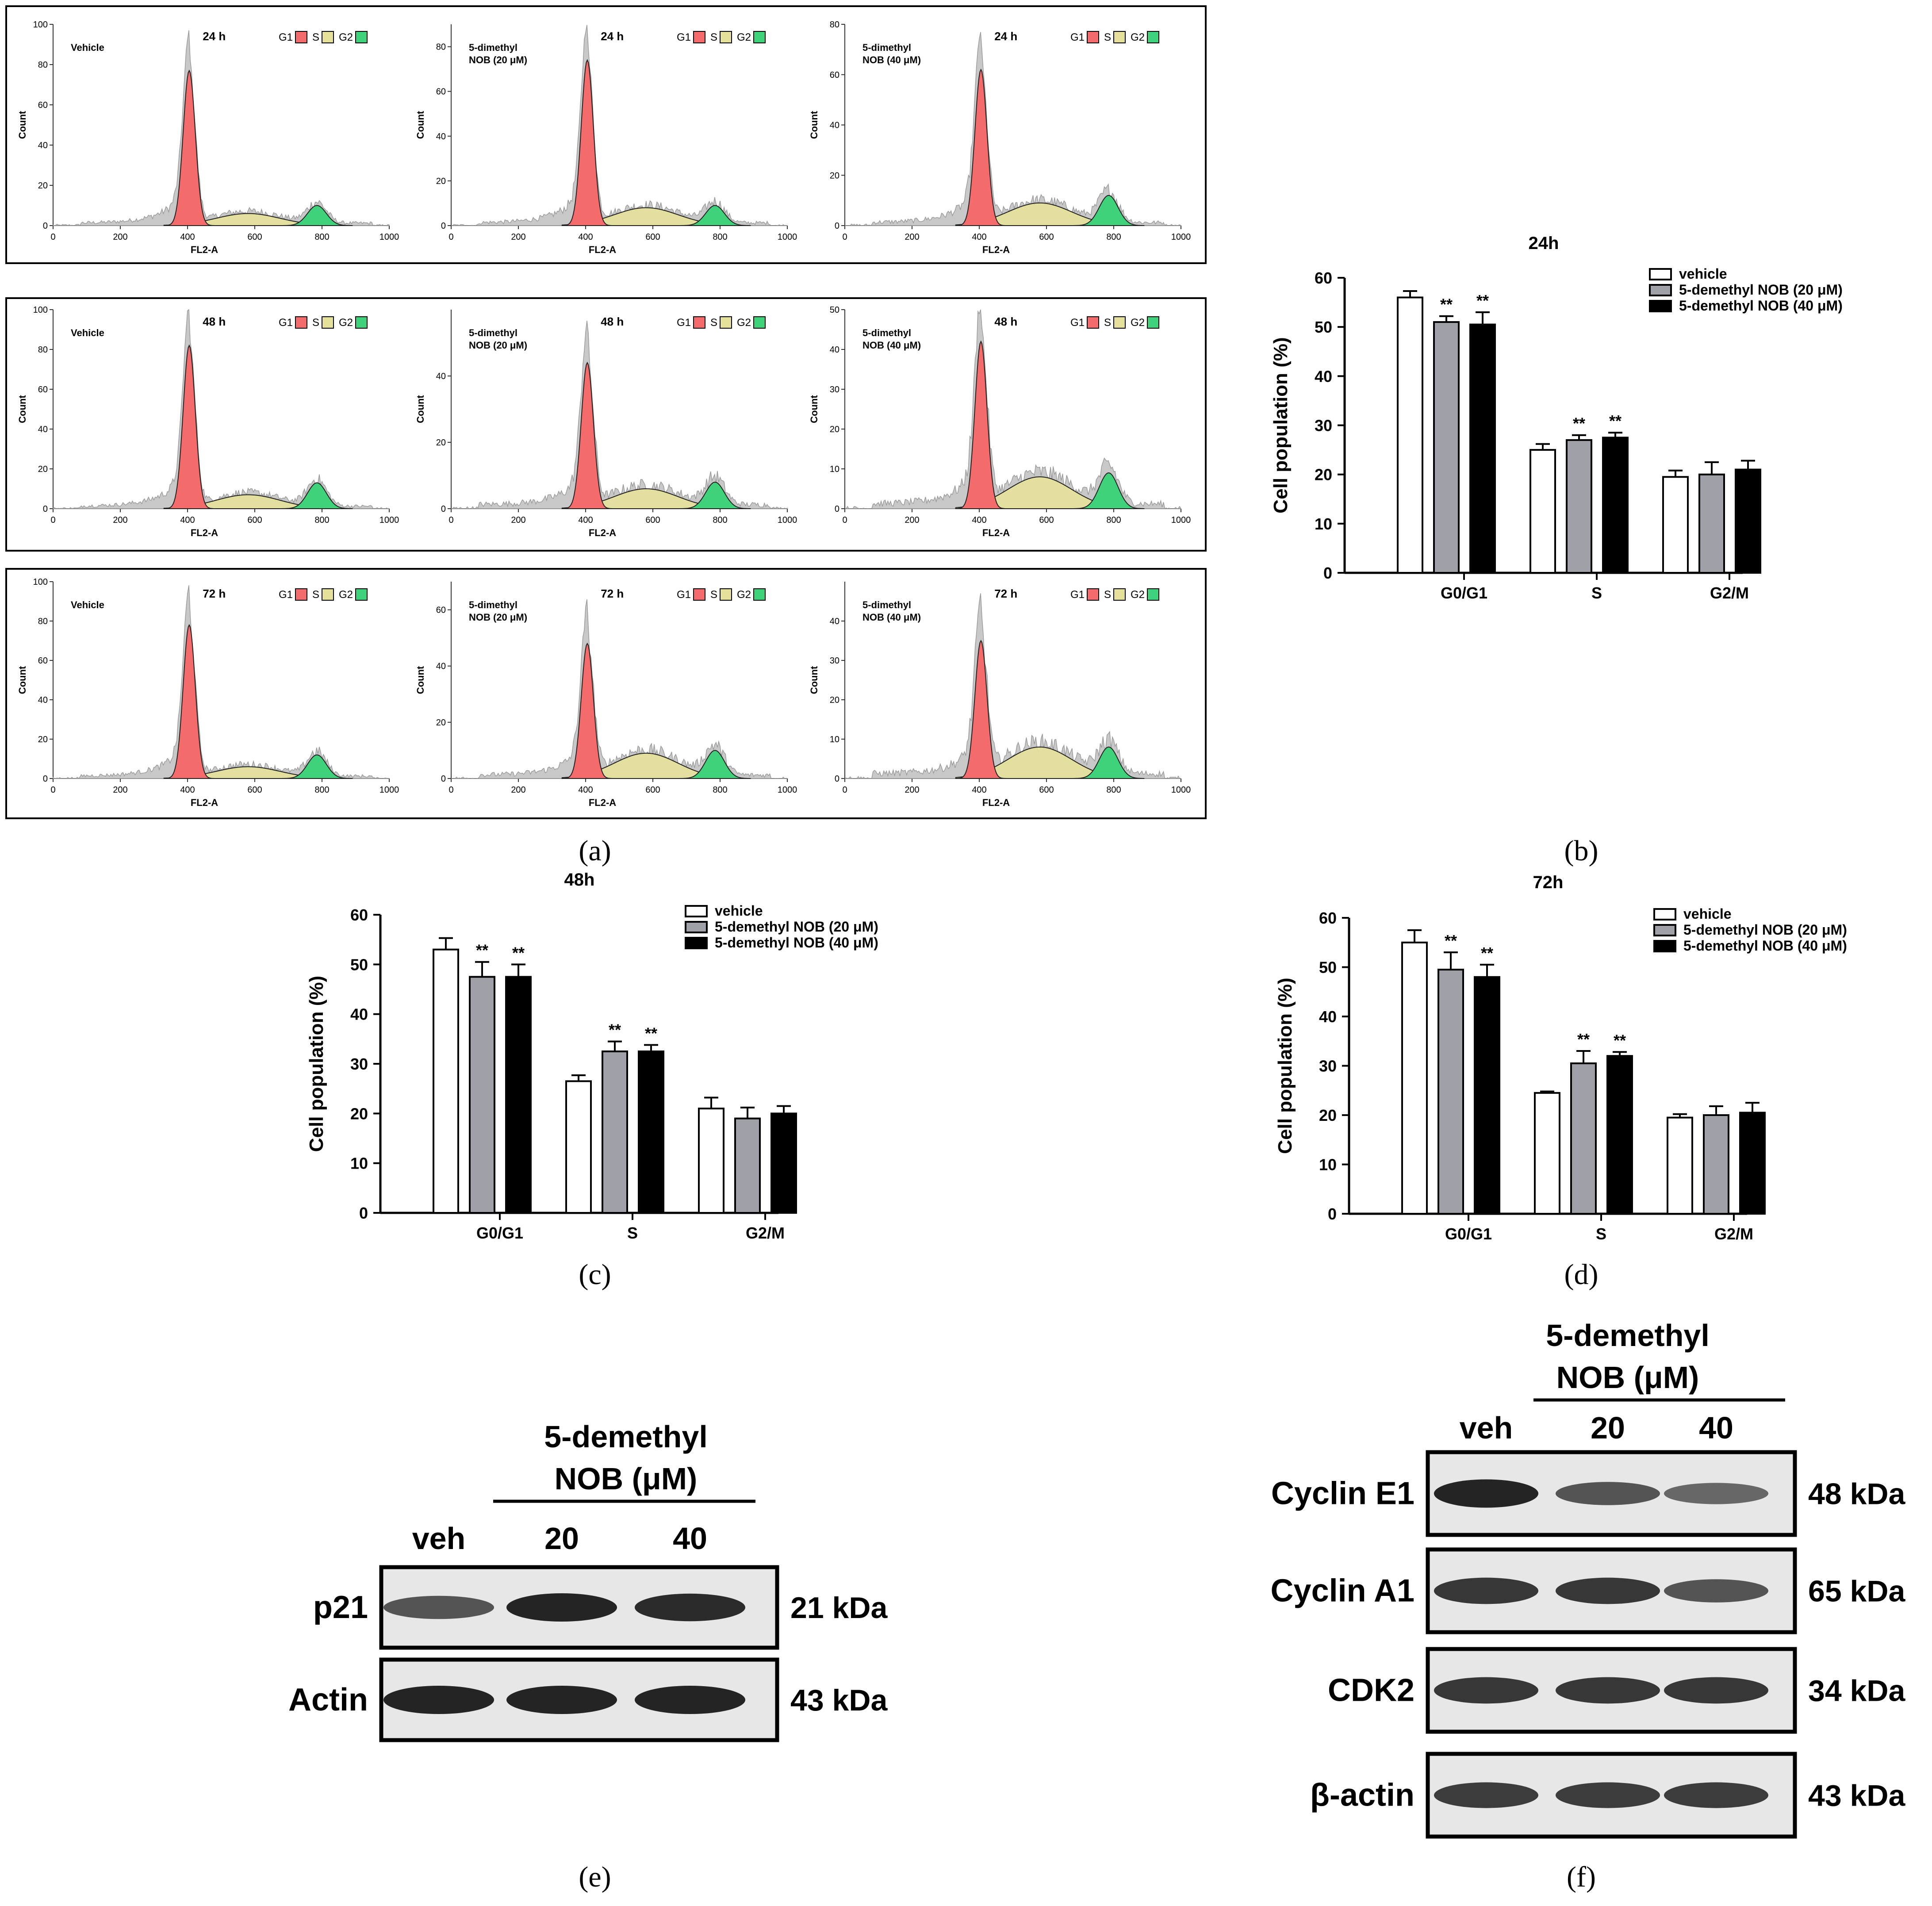 The image size is (1932, 1906). What do you see at coordinates (1362, 1795) in the screenshot?
I see `blot-row-label: β-actin` at bounding box center [1362, 1795].